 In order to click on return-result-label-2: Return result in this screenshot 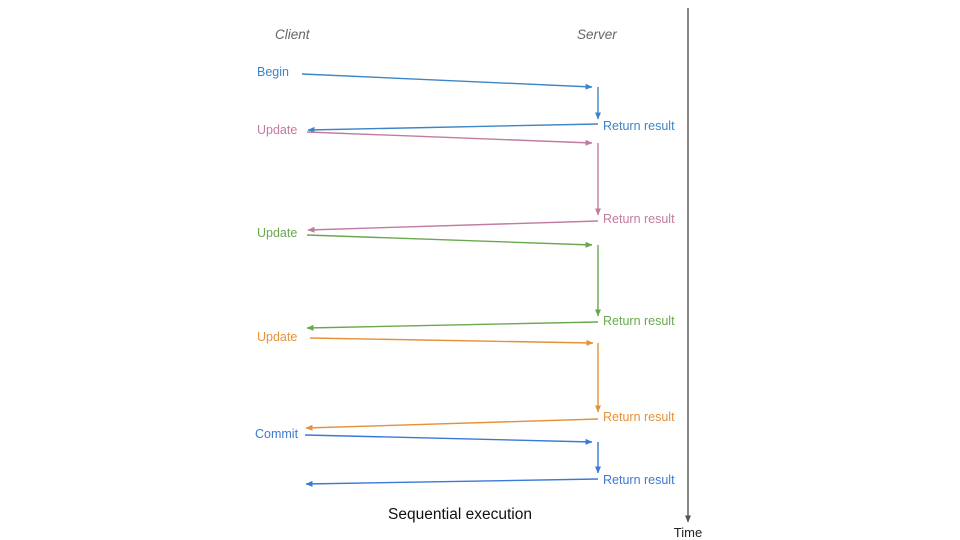, I will do `click(639, 321)`.